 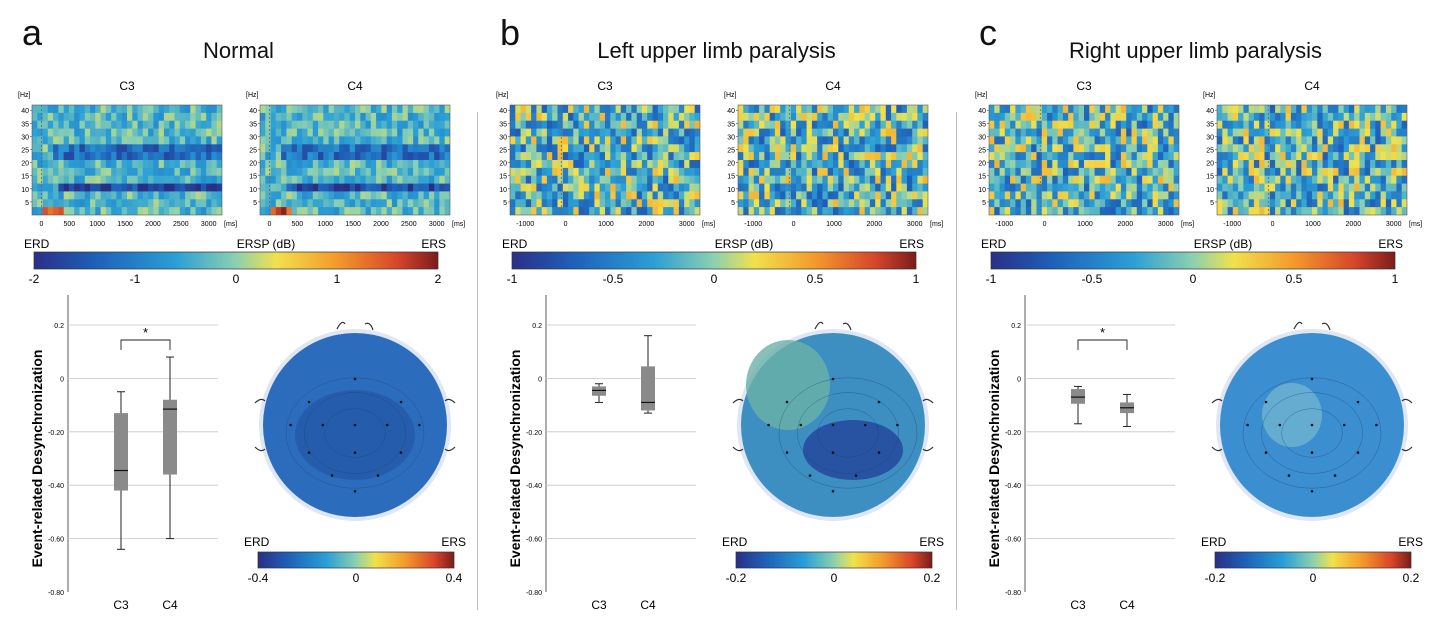 What do you see at coordinates (56, 433) in the screenshot?
I see `boxplot-y-tick-label: -0.20` at bounding box center [56, 433].